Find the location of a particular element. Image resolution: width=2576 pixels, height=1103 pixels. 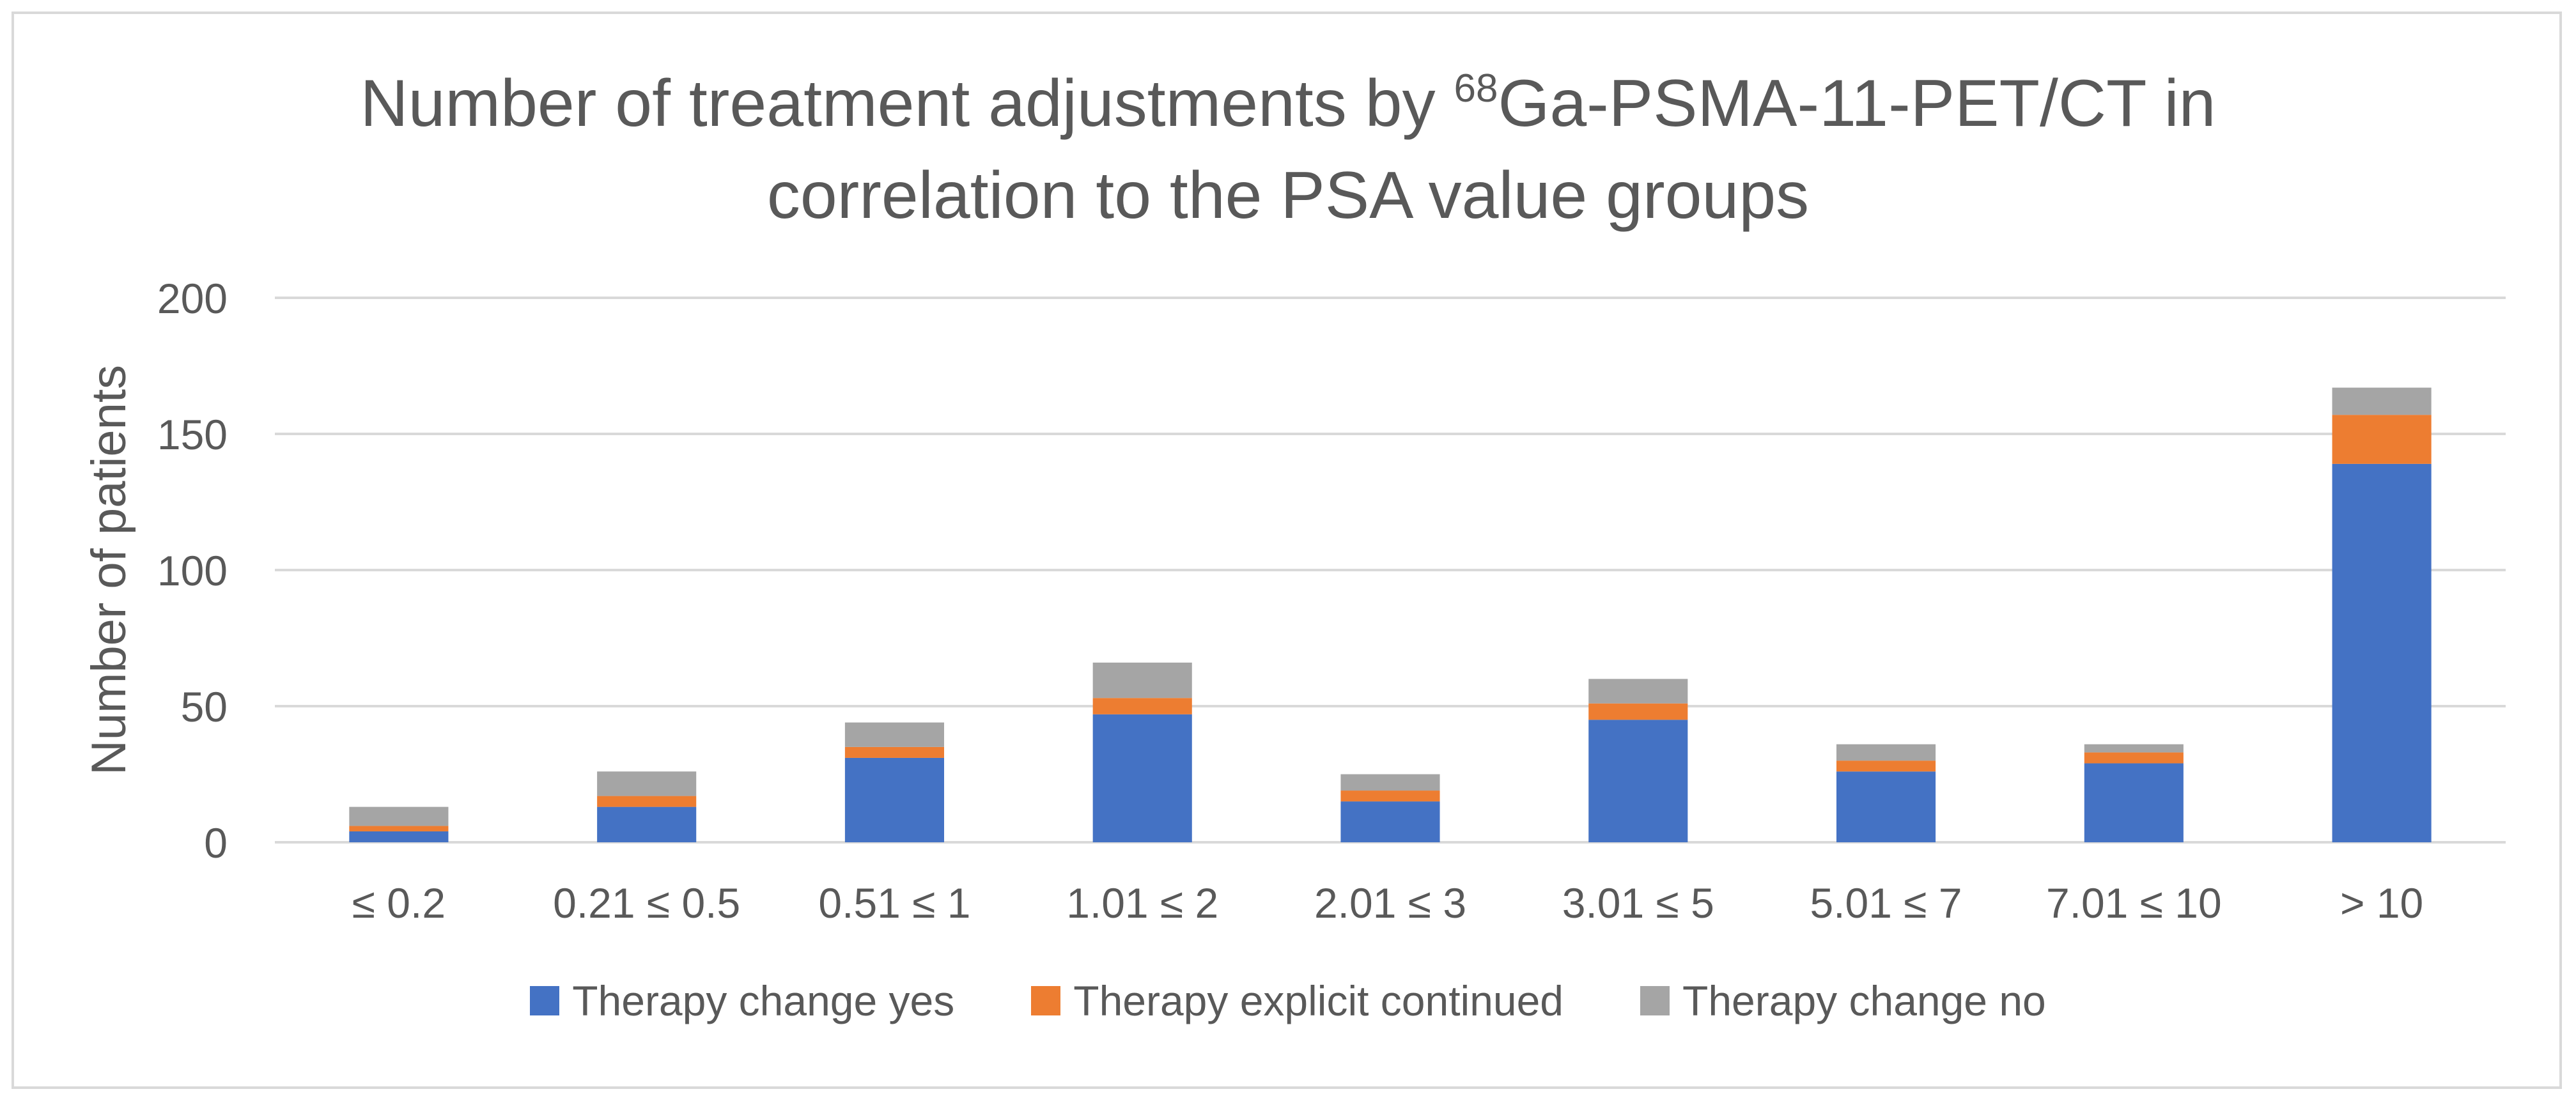

y-tick-label: 150 is located at coordinates (192, 434).